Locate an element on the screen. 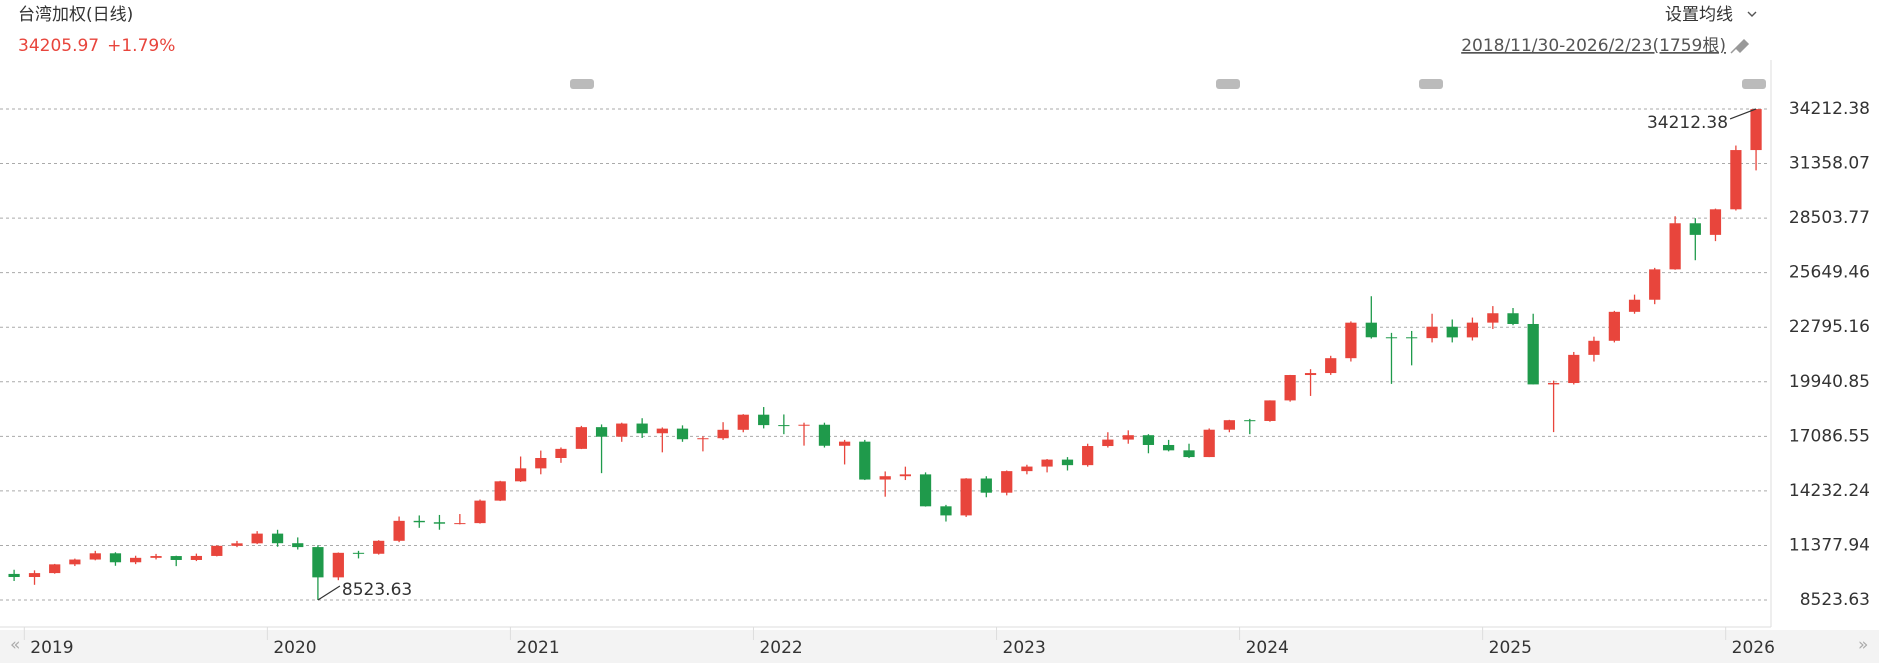  x-tick-label: 2019 is located at coordinates (51, 648).